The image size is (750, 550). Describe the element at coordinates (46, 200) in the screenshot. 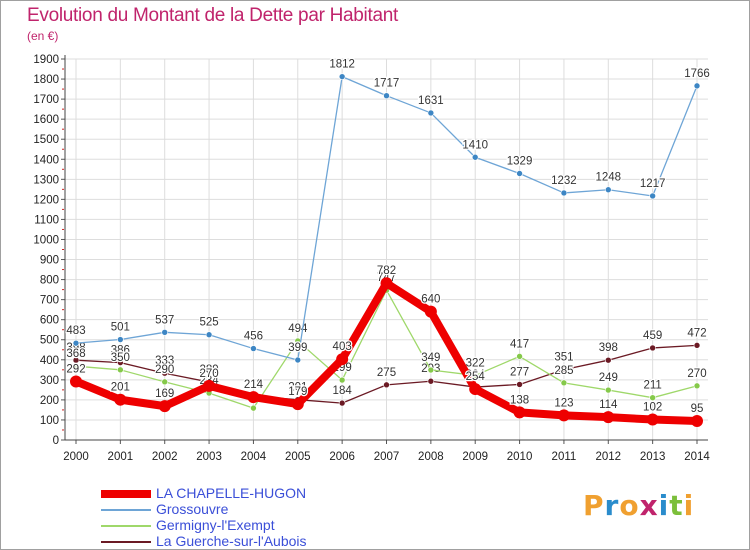

I see `y-tick-label: 1200` at that location.